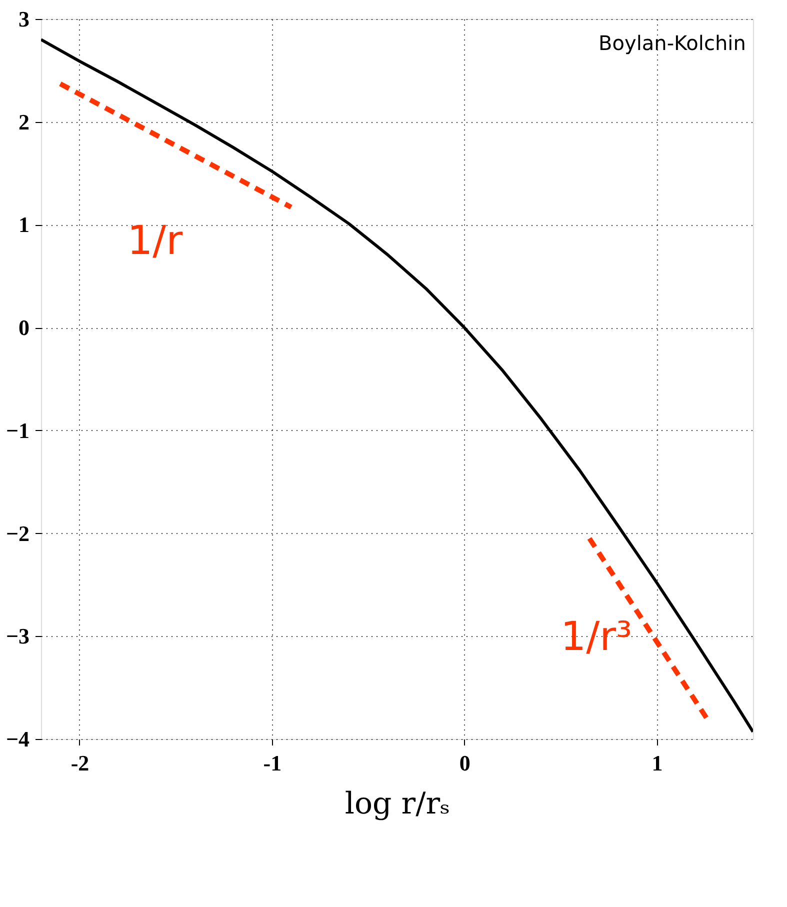  Describe the element at coordinates (24, 19) in the screenshot. I see `y-tick-label: 3` at that location.